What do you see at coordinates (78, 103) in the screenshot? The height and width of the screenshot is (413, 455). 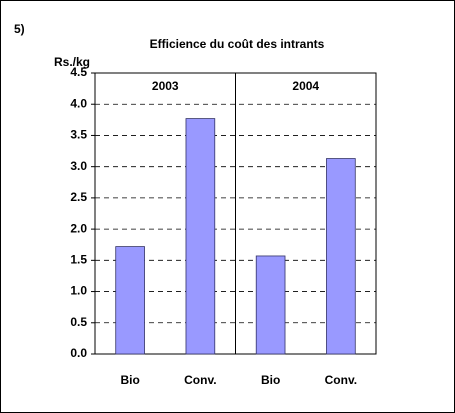 I see `y-tick-label: 4.0` at bounding box center [78, 103].